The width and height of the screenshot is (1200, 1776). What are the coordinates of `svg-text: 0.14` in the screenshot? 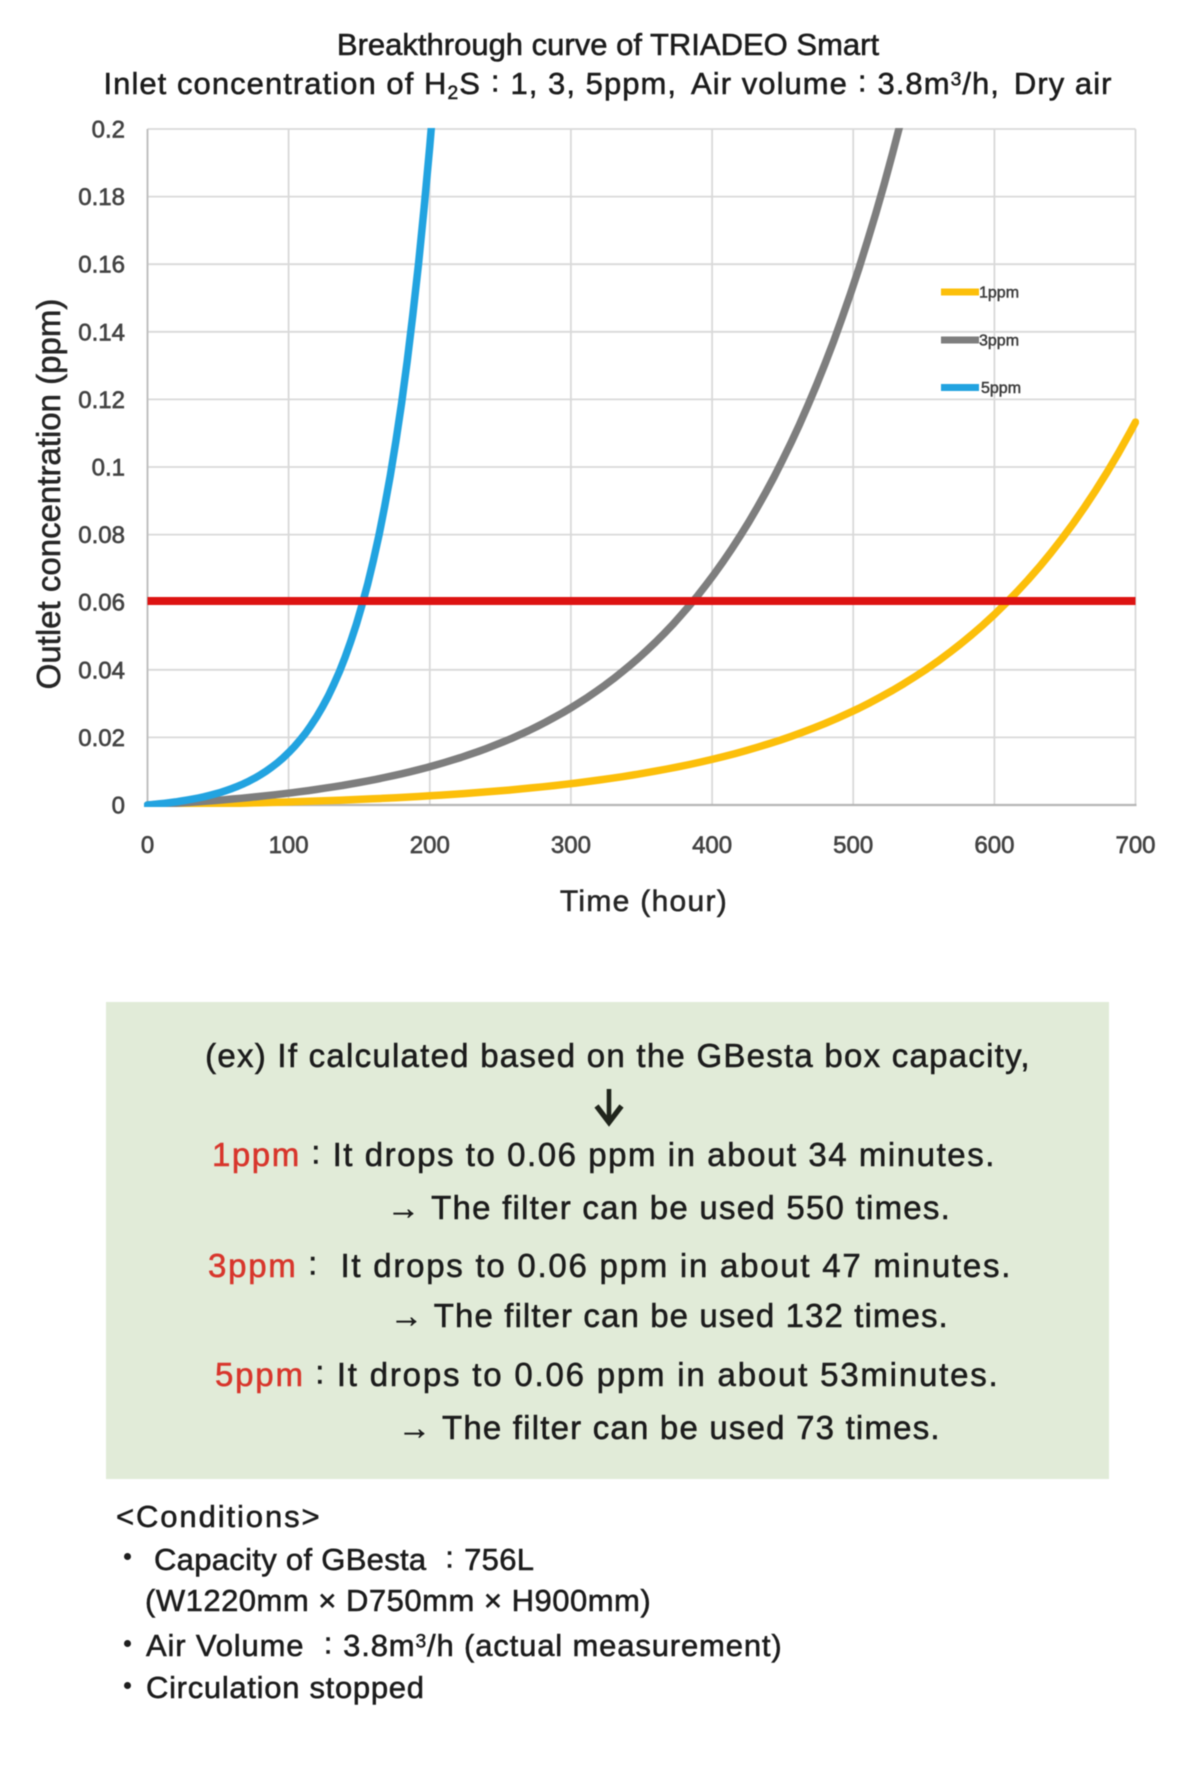 It's located at (101, 332).